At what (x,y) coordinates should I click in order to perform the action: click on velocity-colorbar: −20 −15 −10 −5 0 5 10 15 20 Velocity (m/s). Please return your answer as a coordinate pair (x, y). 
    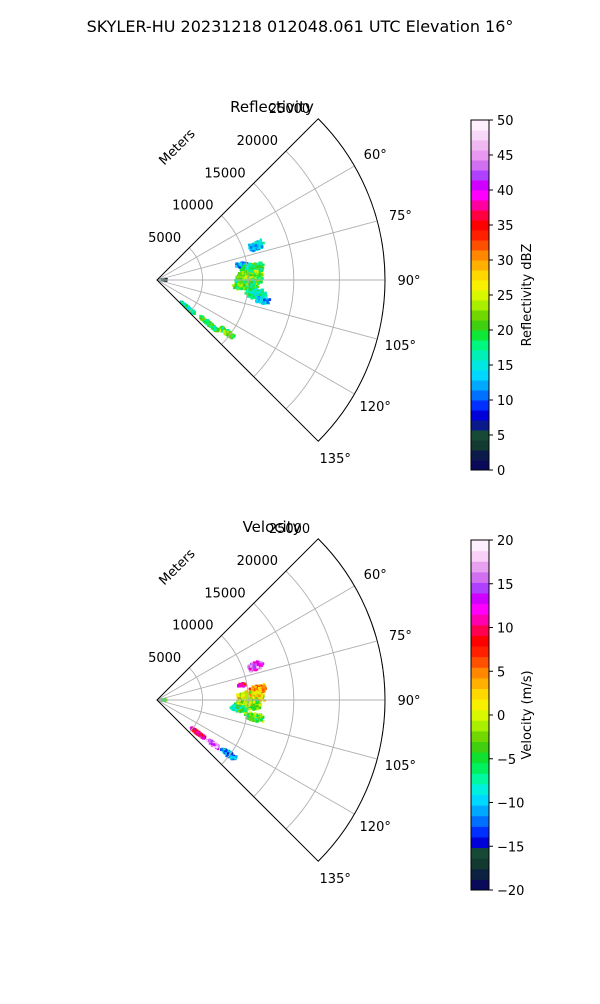
    Looking at the image, I should click on (502, 716).